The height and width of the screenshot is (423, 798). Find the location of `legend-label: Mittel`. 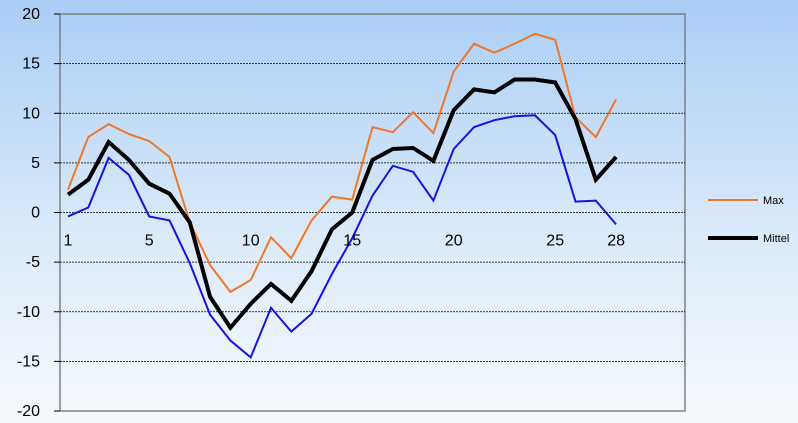

legend-label: Mittel is located at coordinates (776, 239).